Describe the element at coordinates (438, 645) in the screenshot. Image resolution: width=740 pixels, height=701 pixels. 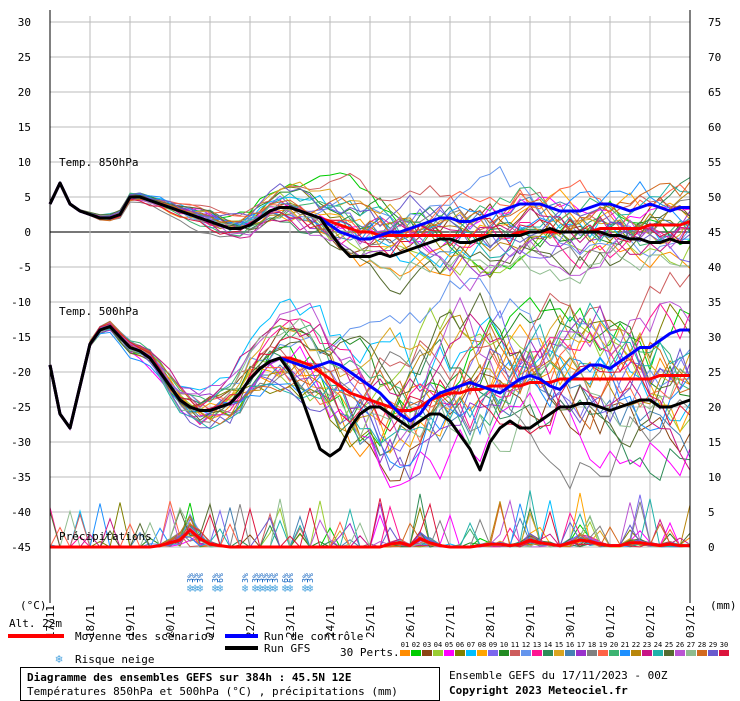
I see `perturbation-number: 04` at that location.